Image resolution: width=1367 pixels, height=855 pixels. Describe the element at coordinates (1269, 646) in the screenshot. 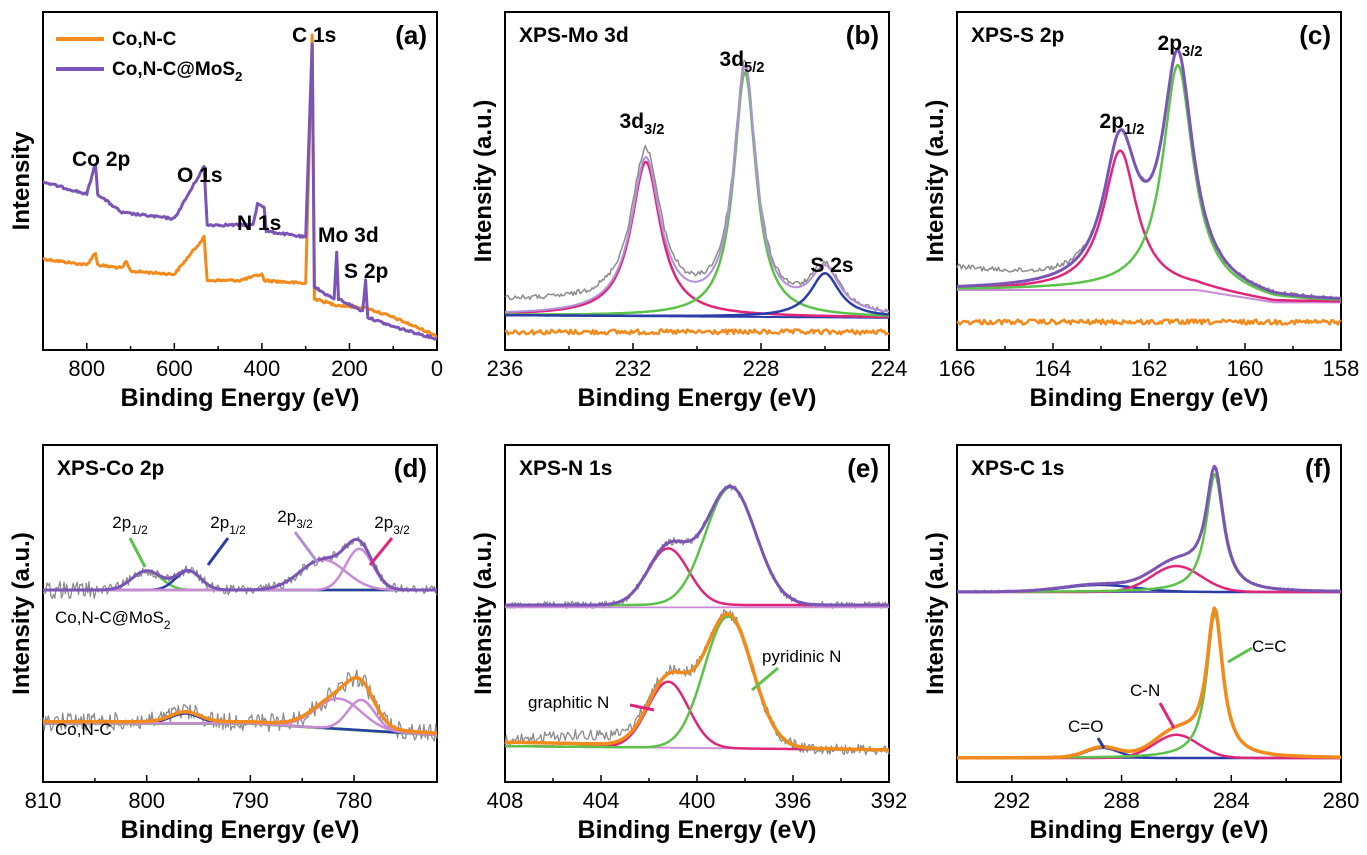

I see `peak-label: C=C` at that location.